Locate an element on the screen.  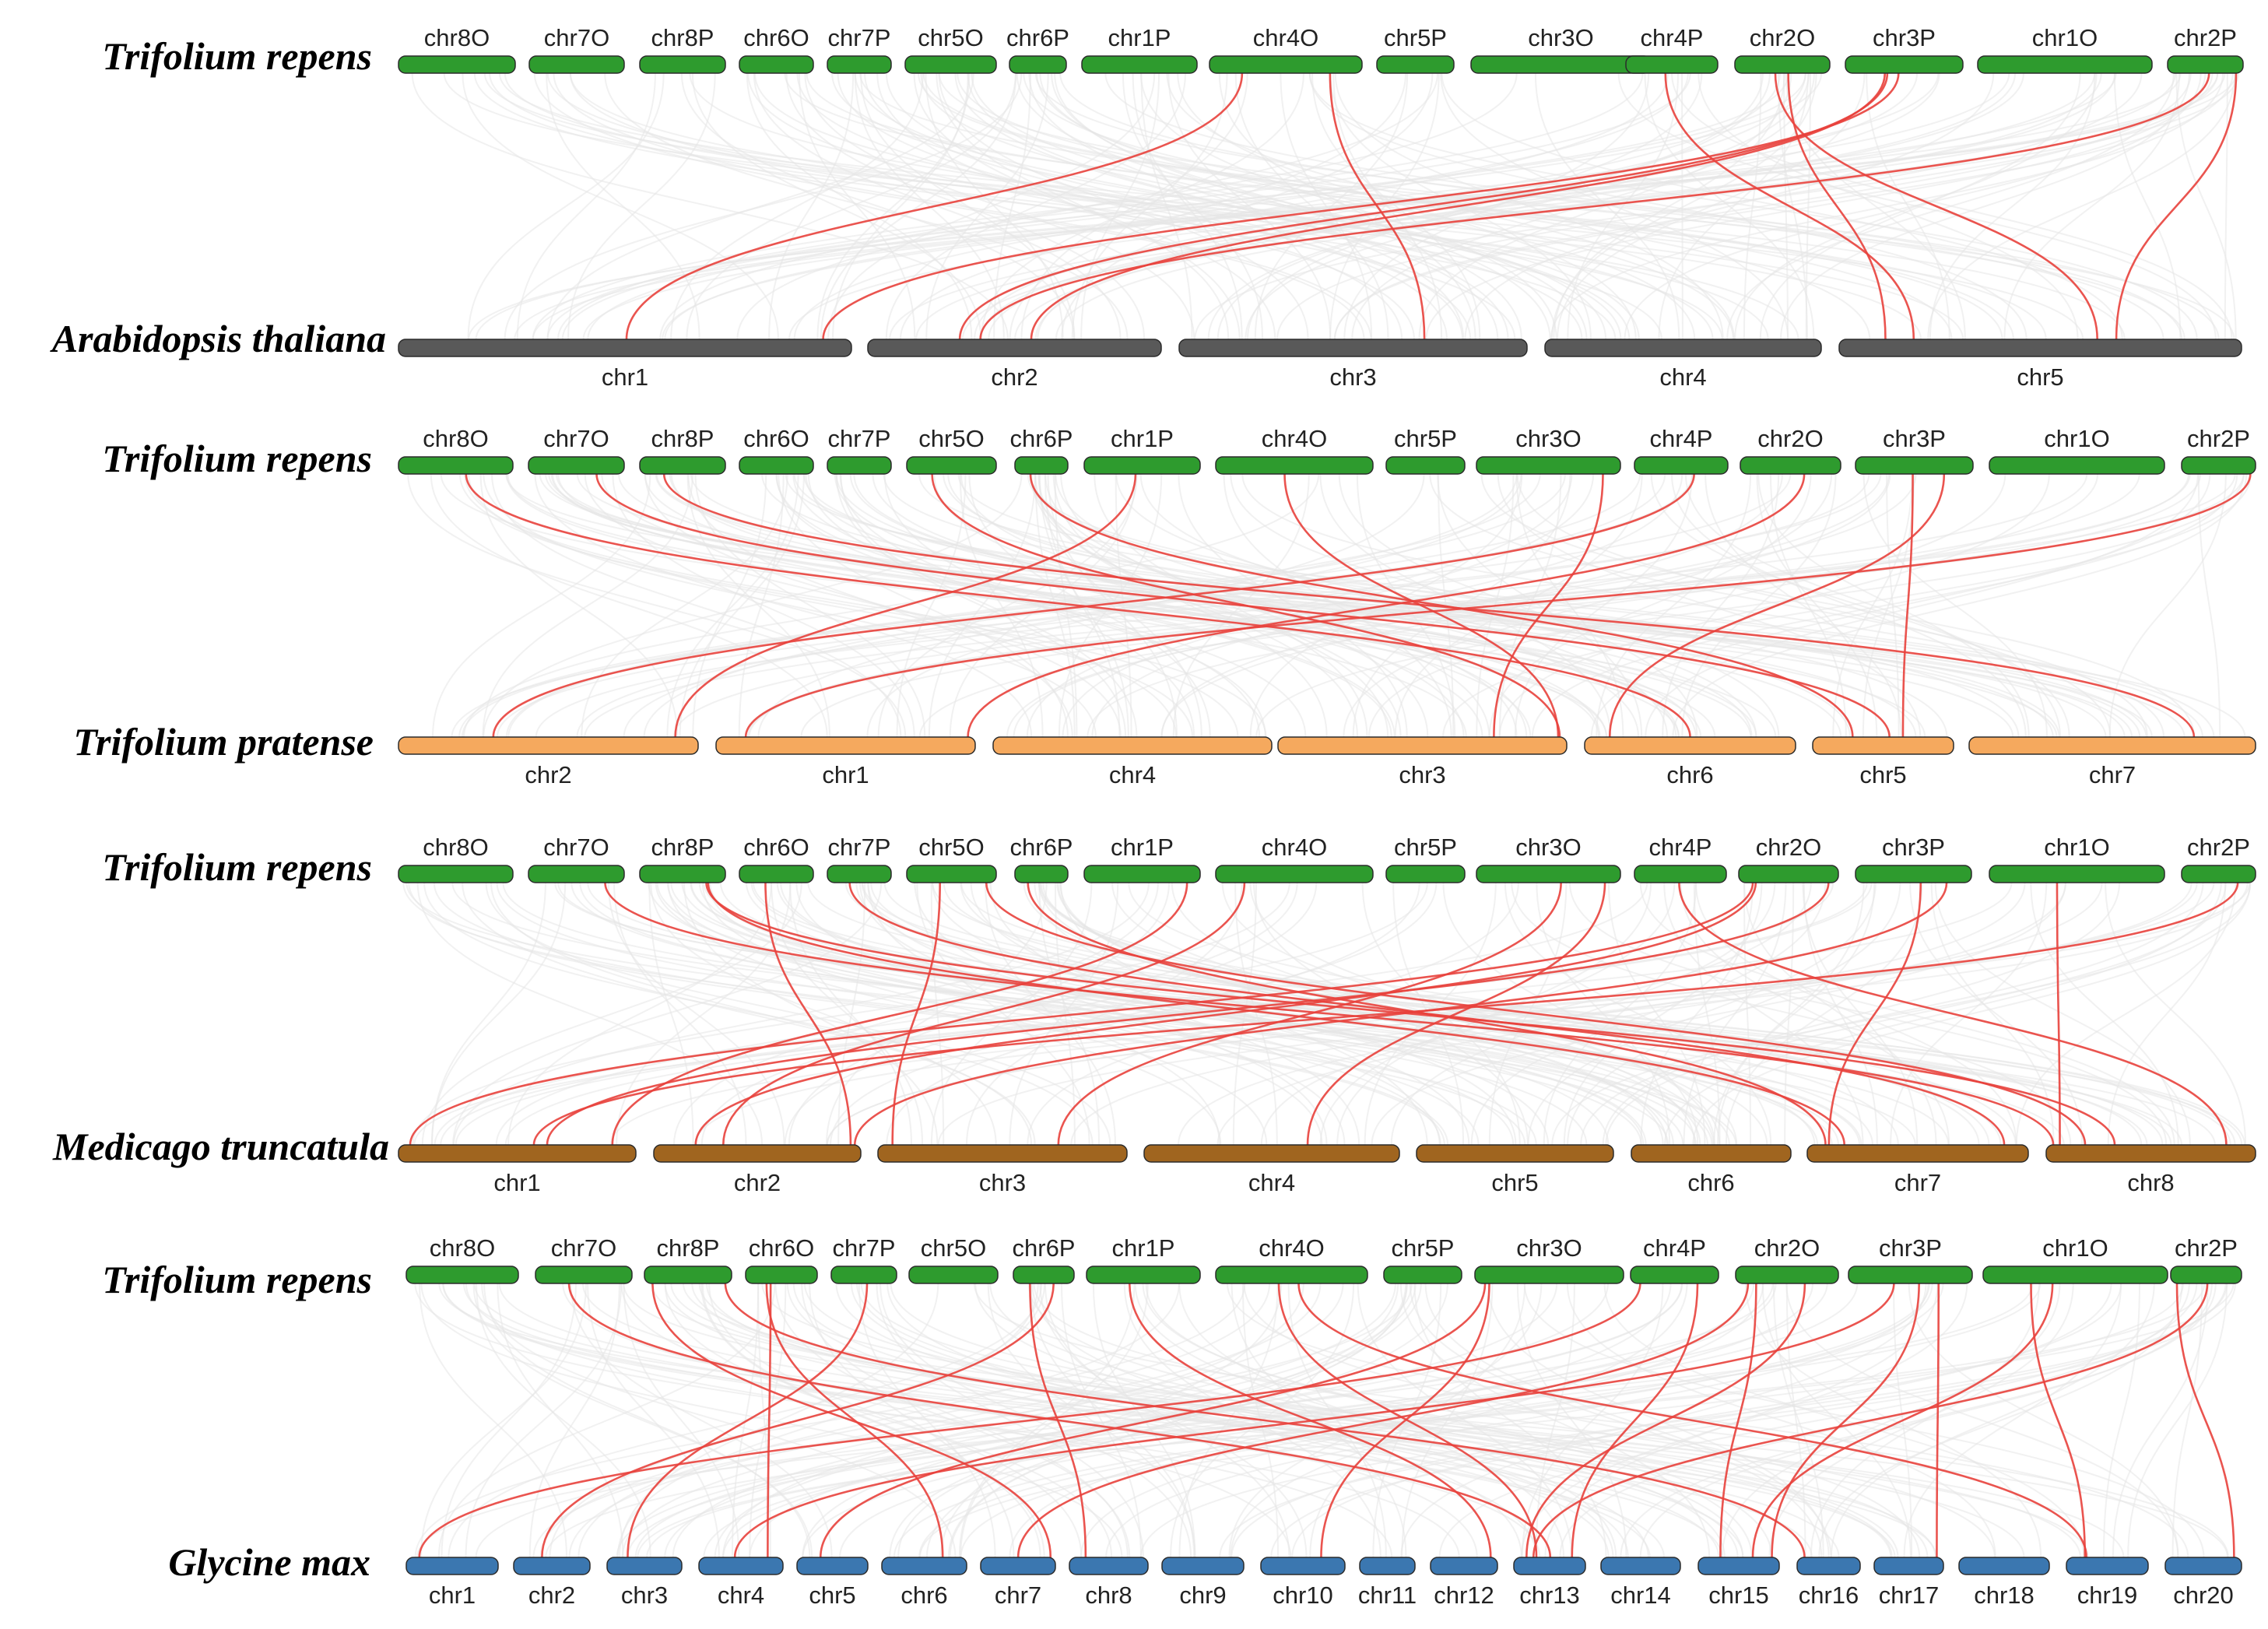
bottom-chromosome-label-chr16: chr16 is located at coordinates (1829, 1595).